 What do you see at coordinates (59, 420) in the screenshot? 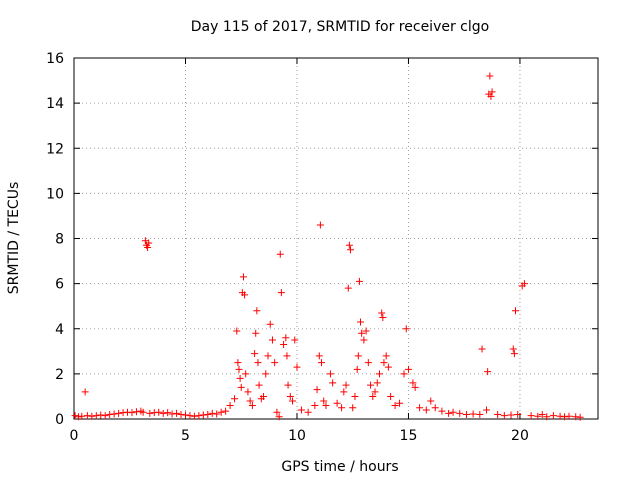
I see `y-tick-label: 0` at bounding box center [59, 420].